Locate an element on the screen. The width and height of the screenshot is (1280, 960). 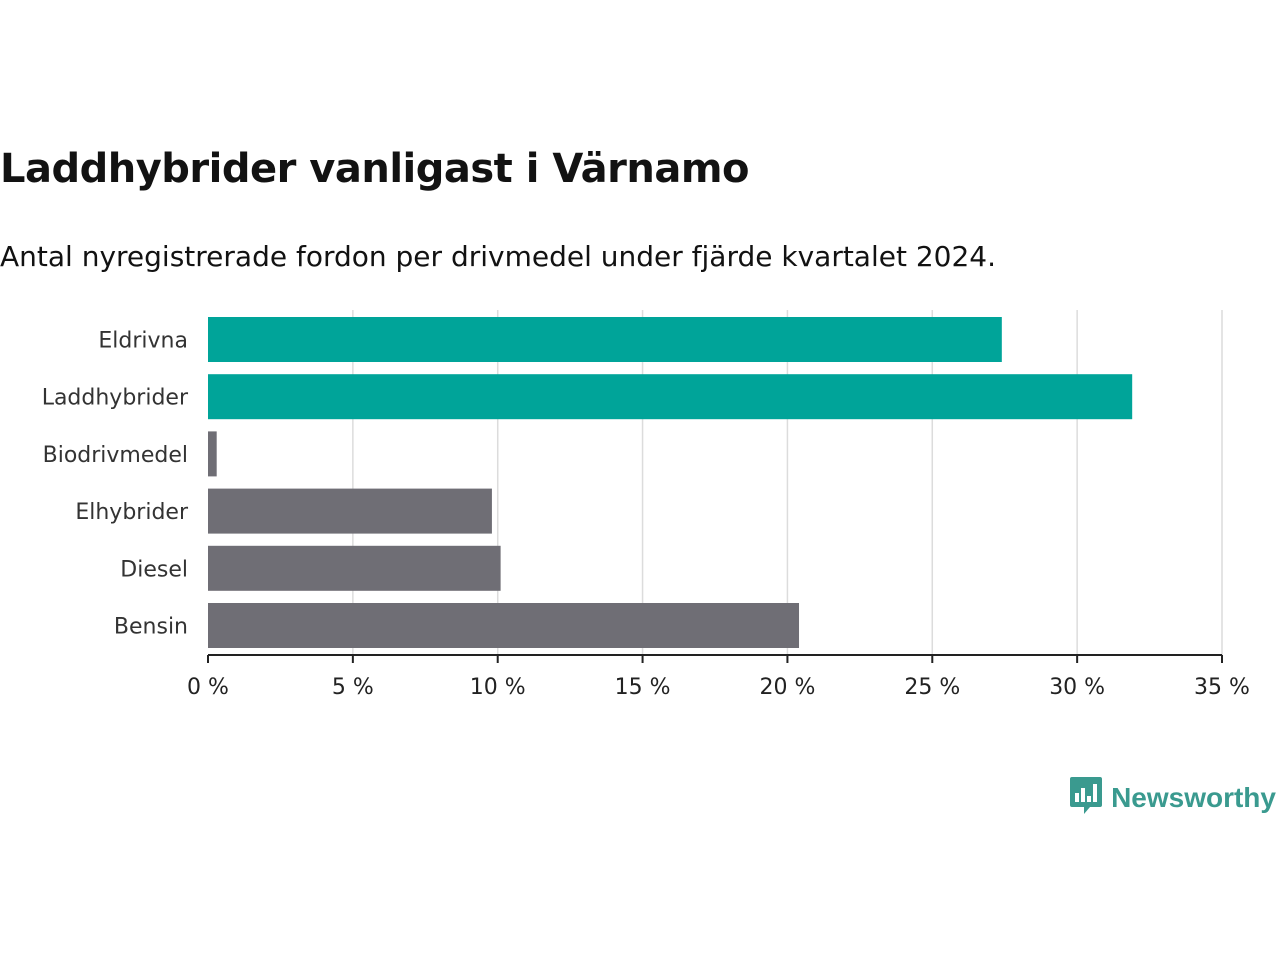
x-axis: 0 % 5 % 10 % 15 % 20 % 25 % 30 % 35 % is located at coordinates (718, 677).